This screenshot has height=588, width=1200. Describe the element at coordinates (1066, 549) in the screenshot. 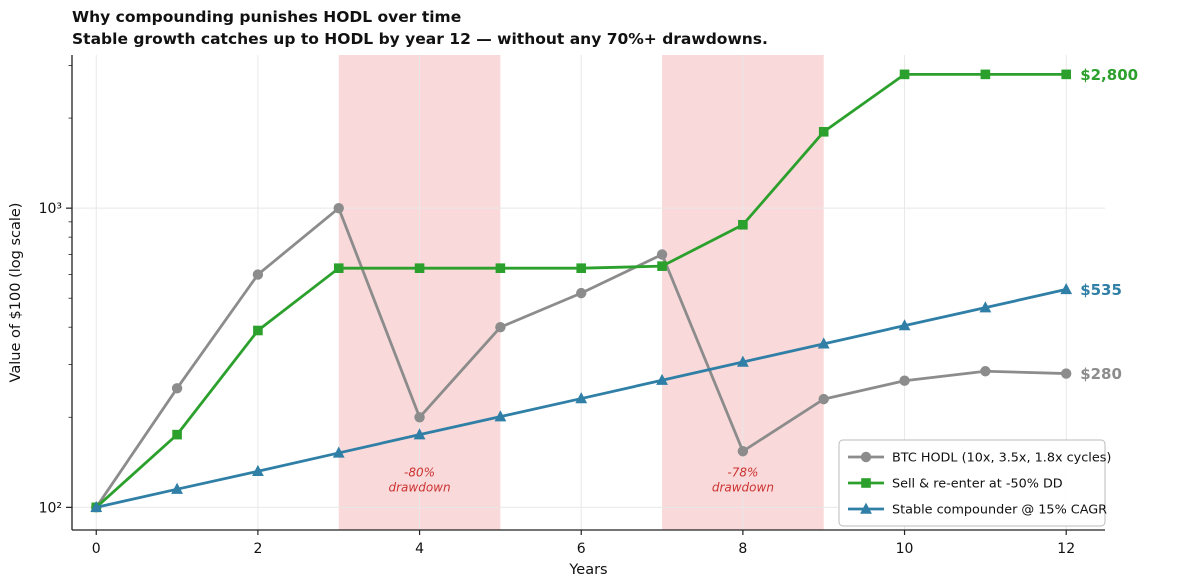

I see `x-tick-label: 12` at that location.